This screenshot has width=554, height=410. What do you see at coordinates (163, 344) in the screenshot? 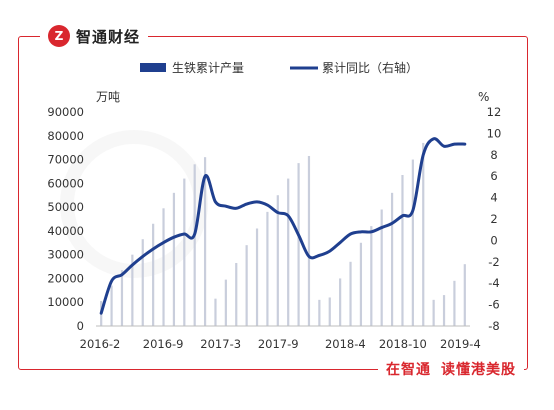
I see `x-tick-label: 2016-9` at bounding box center [163, 344].